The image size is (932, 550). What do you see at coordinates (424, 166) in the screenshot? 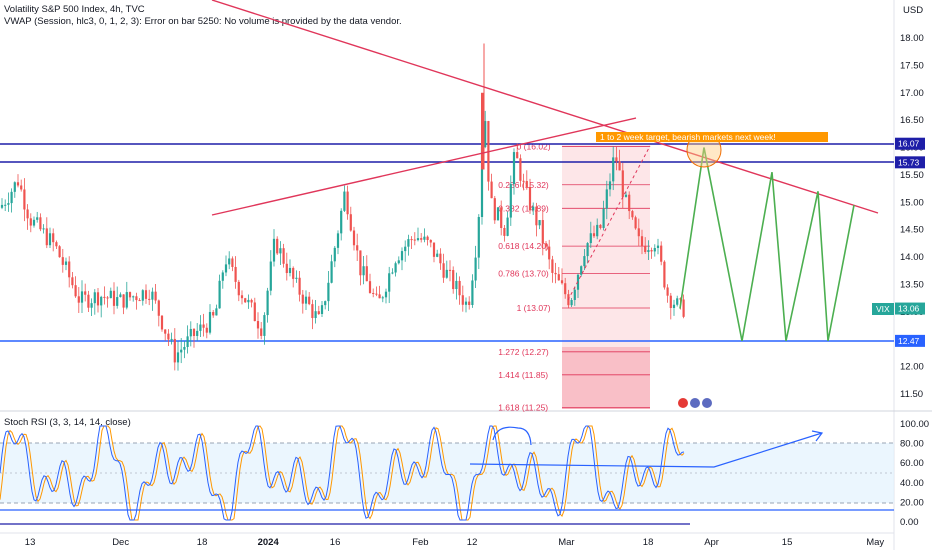
I see `ascending-trendline` at bounding box center [424, 166].